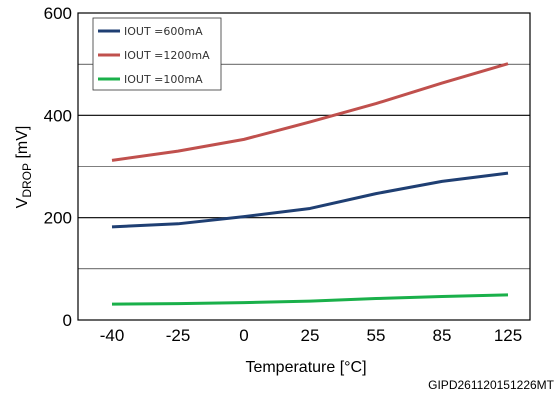 This screenshot has width=558, height=397. What do you see at coordinates (305, 367) in the screenshot?
I see `x-axis-label: Temperature [°C]` at bounding box center [305, 367].